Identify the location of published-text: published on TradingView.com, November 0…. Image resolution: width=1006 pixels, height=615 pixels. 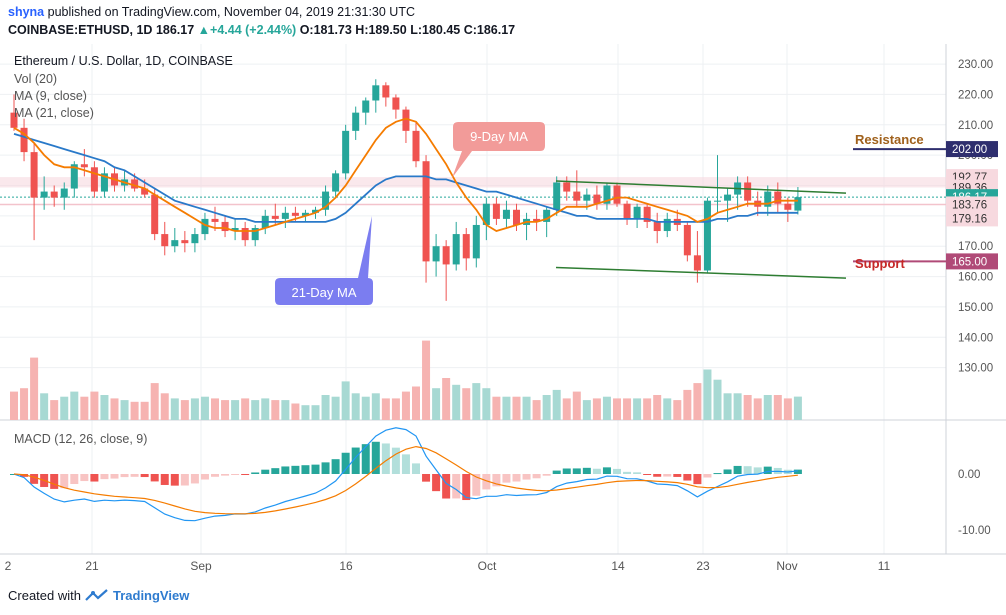
(231, 12).